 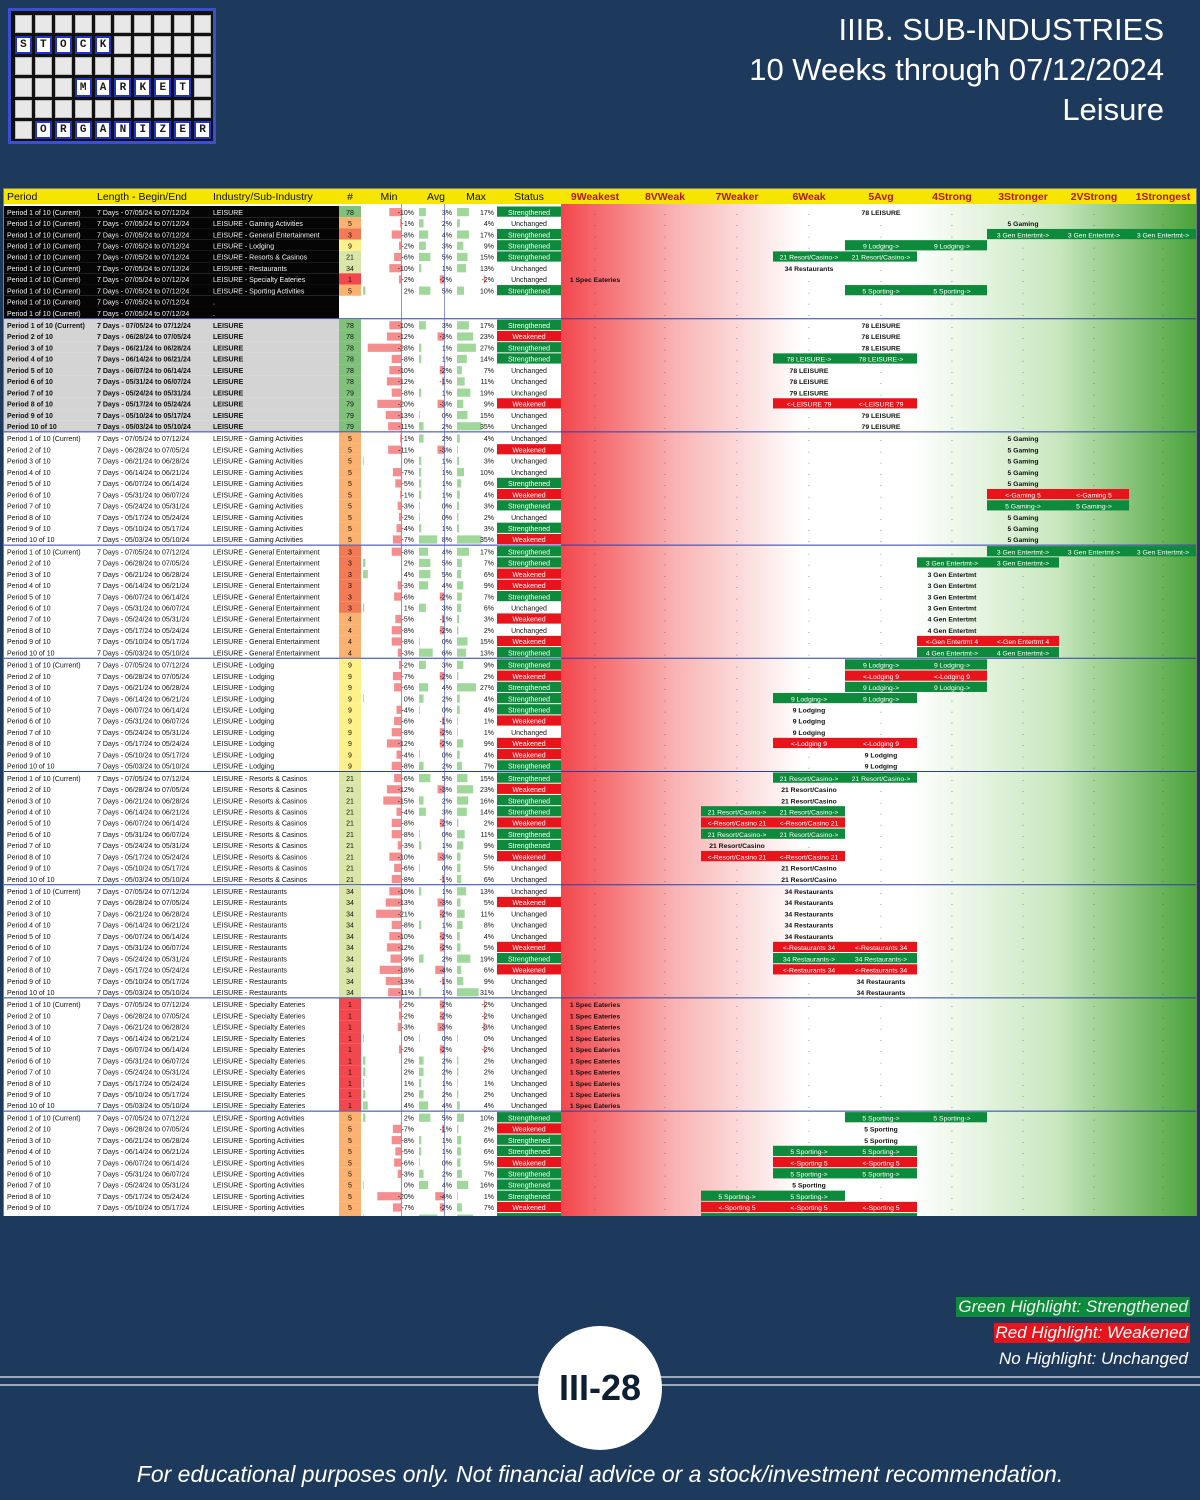 What do you see at coordinates (171, 290) in the screenshot?
I see `summary-row-band` at bounding box center [171, 290].